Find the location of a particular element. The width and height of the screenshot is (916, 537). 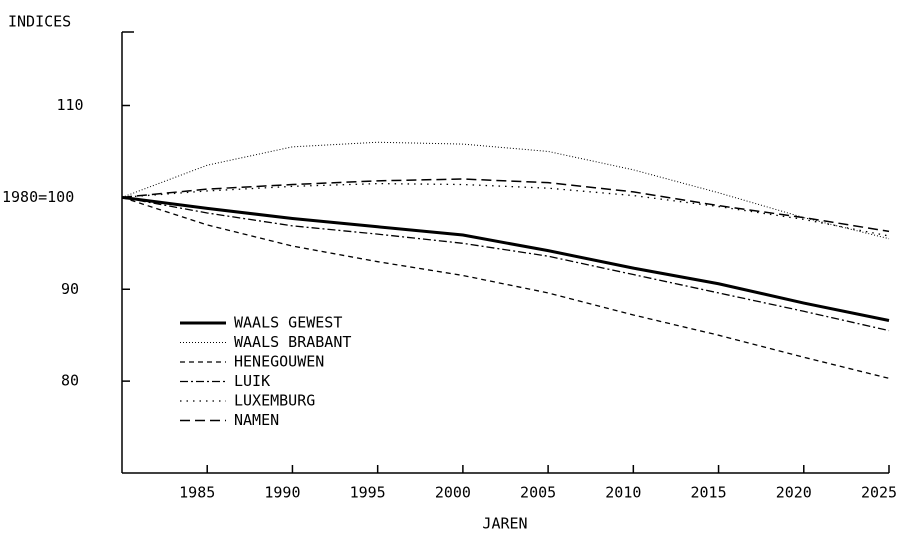

legend-label: WAALS BRABANT is located at coordinates (292, 342).